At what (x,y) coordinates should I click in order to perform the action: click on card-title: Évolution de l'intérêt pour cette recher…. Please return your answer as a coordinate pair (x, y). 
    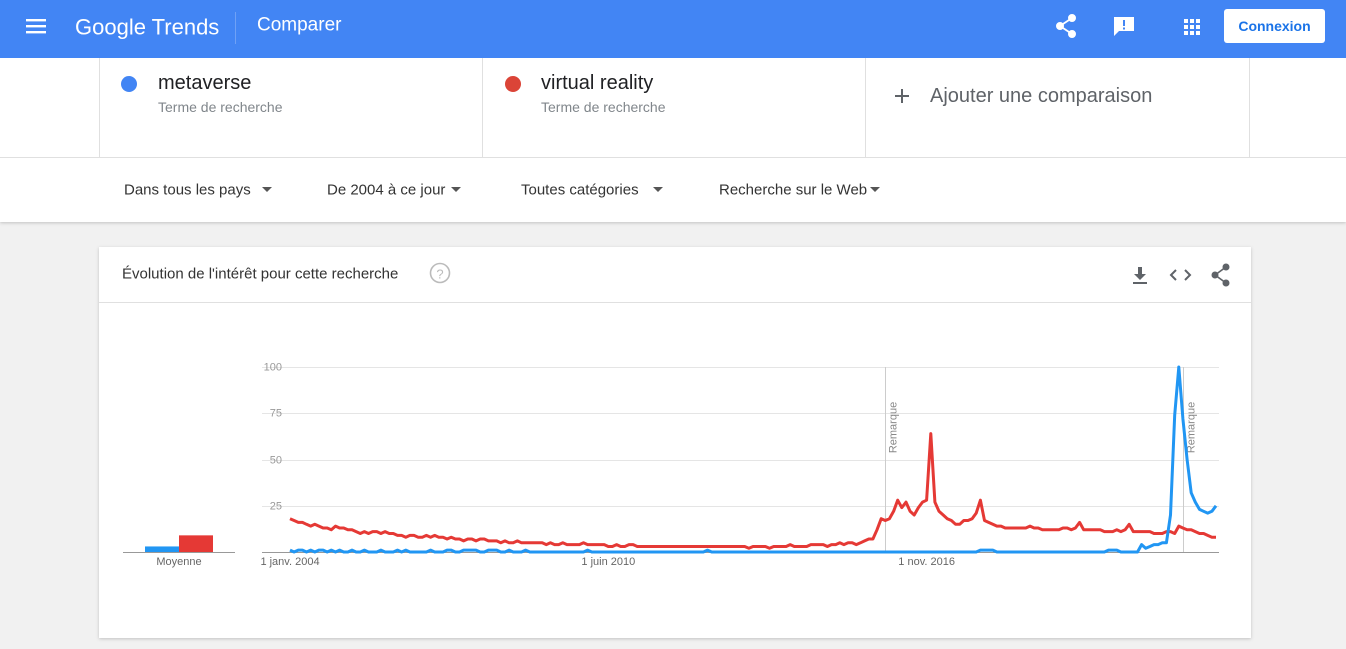
    Looking at the image, I should click on (260, 274).